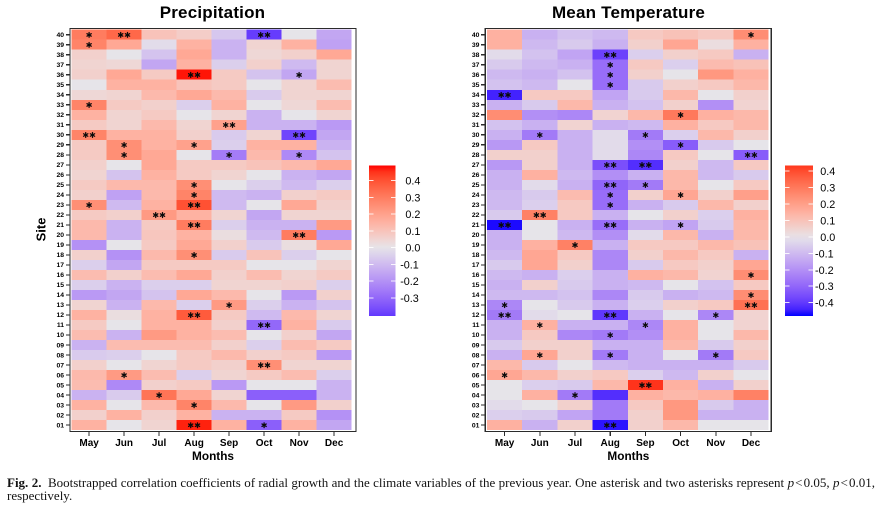  I want to click on svg-text: 11, so click(60, 325).